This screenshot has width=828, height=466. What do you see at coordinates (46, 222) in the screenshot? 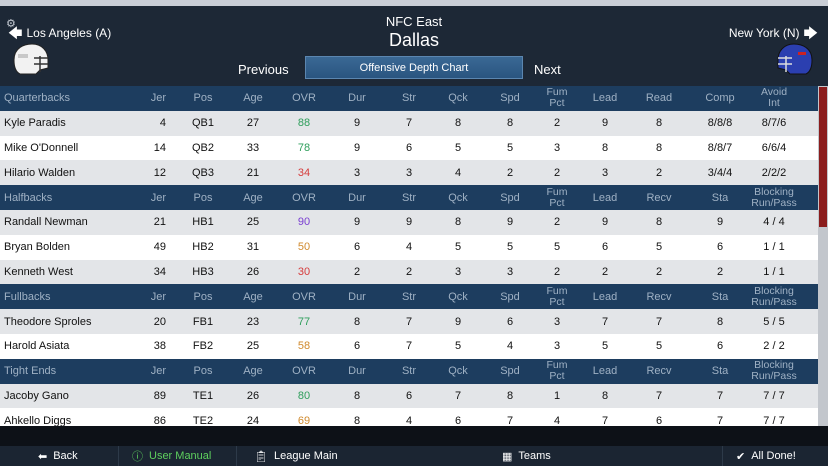
I see `player-name: Randall Newman` at bounding box center [46, 222].